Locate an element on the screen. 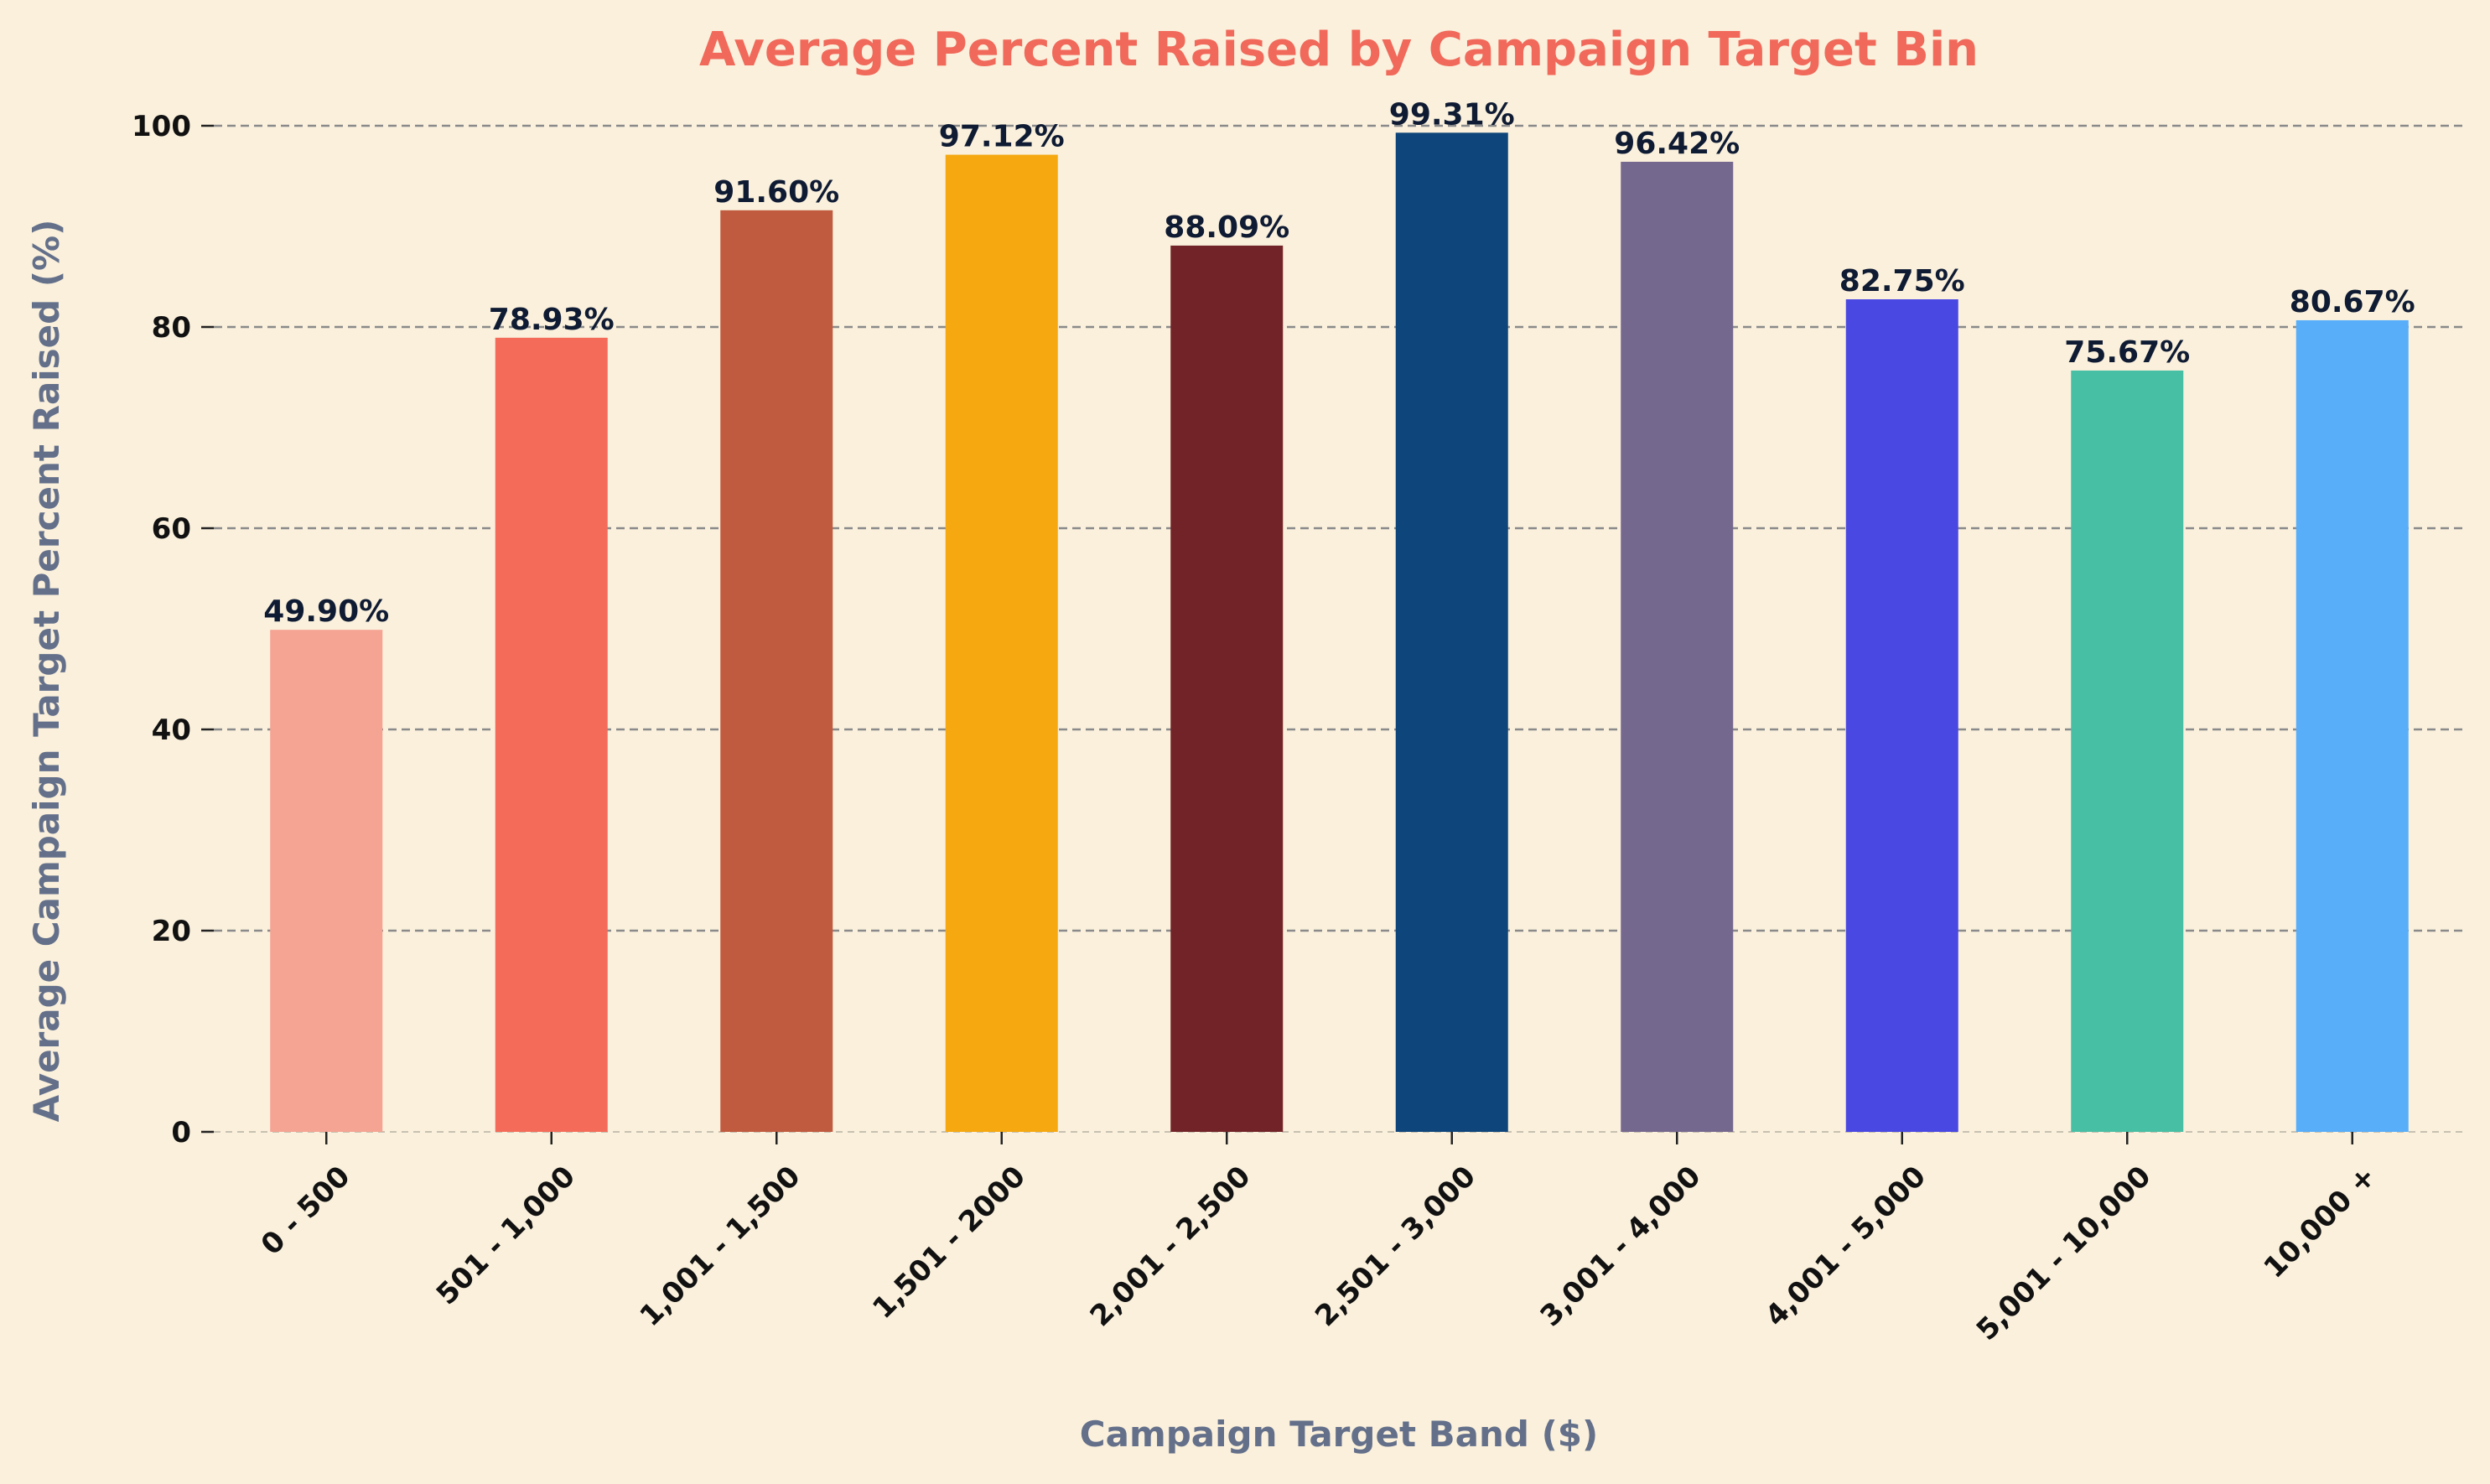 Image resolution: width=2490 pixels, height=1484 pixels. y-axis: 0 20 40 60 80 100 is located at coordinates (173, 629).